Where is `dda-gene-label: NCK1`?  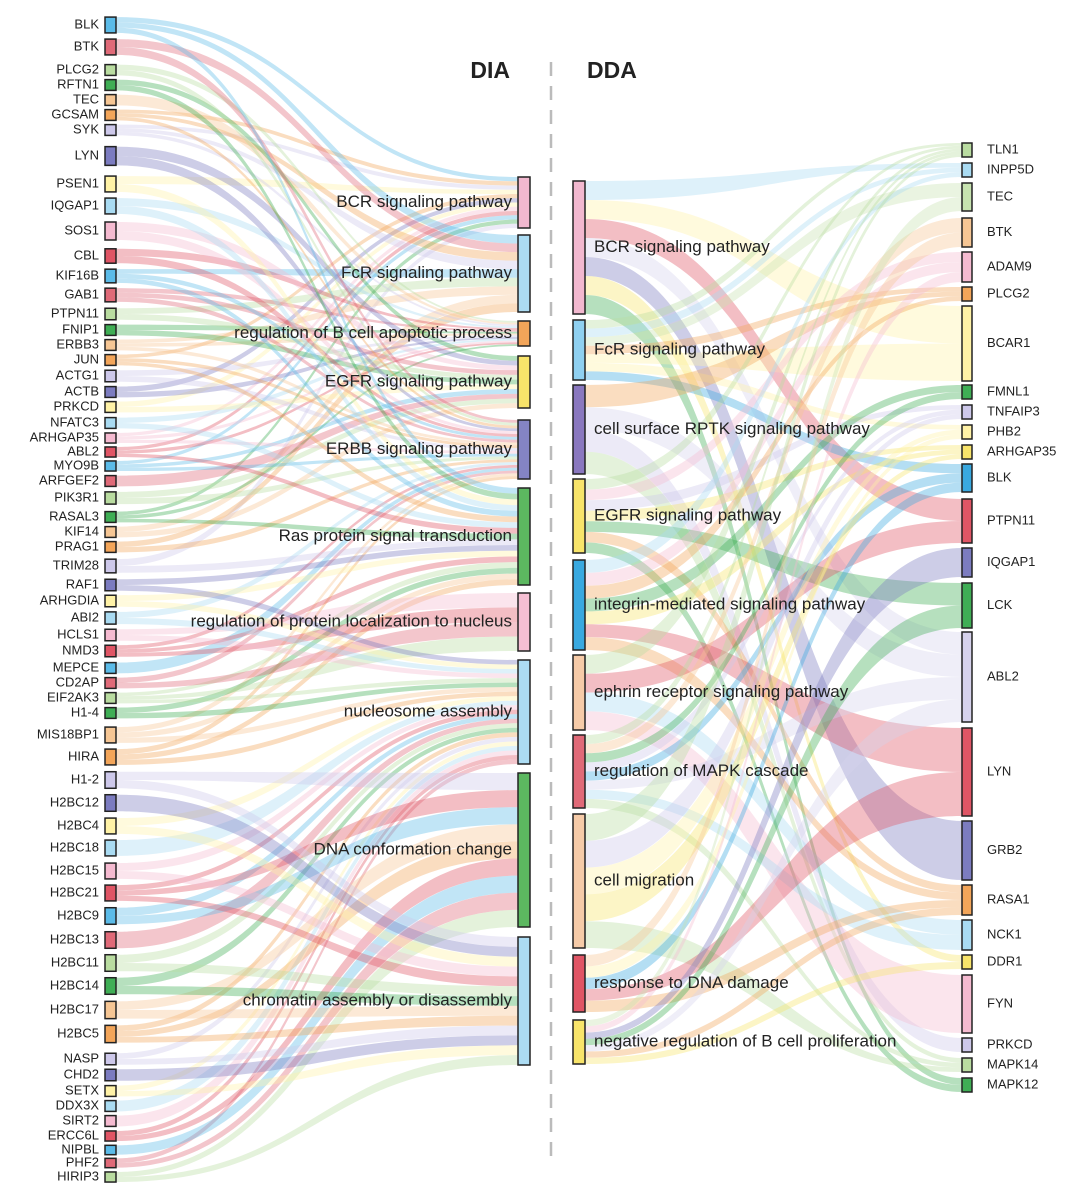
dda-gene-label: NCK1 is located at coordinates (1004, 933).